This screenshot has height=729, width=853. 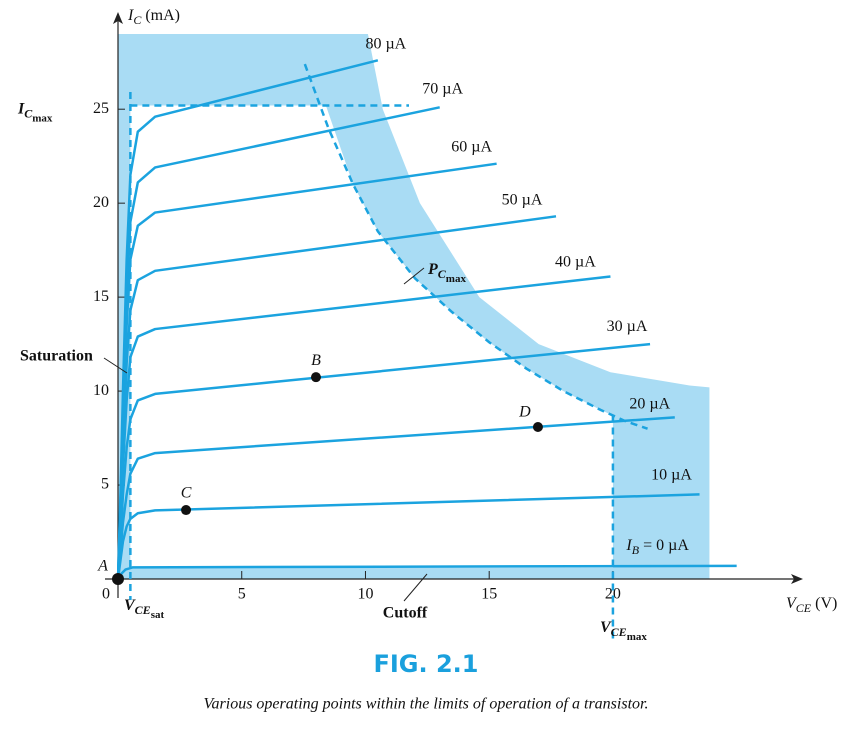 I want to click on label-main: 40 µA, so click(x=575, y=261).